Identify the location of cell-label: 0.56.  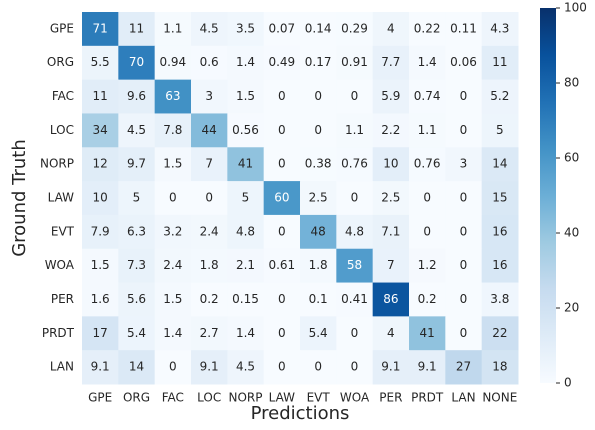
(245, 130).